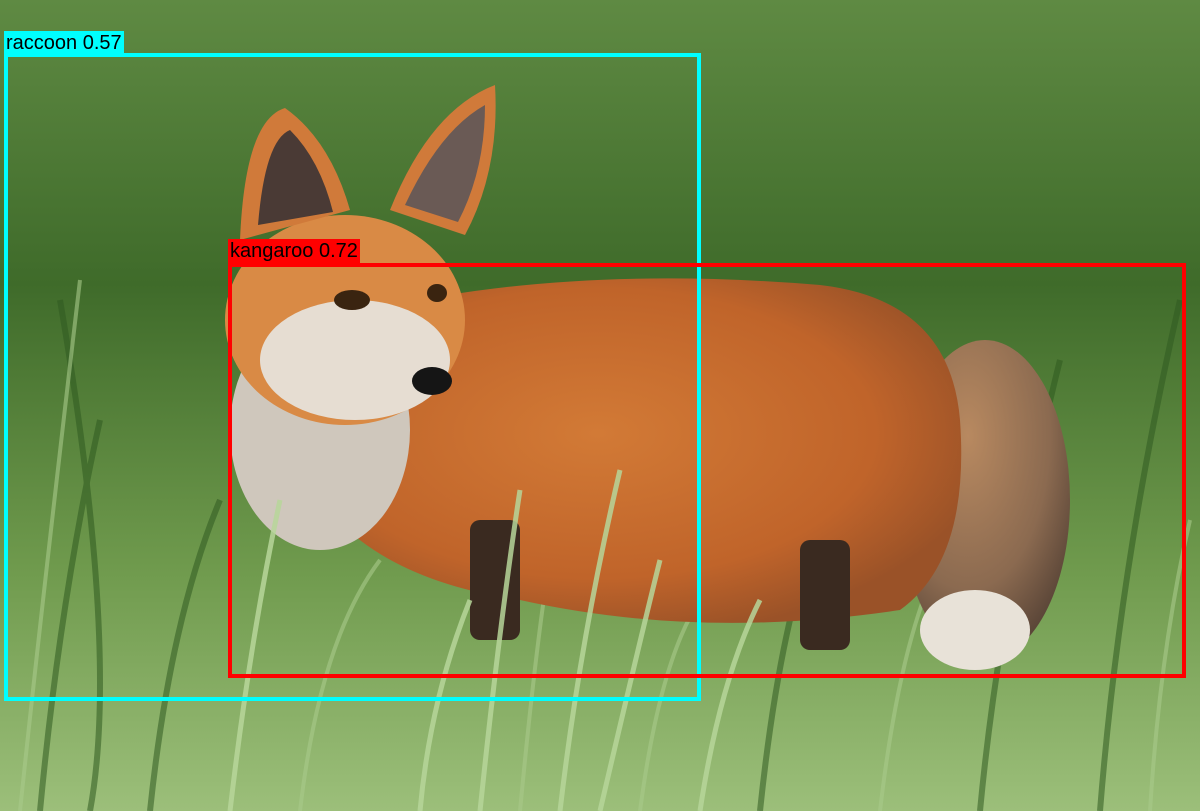  What do you see at coordinates (294, 251) in the screenshot?
I see `detection-label-kangaroo: kangaroo 0.72` at bounding box center [294, 251].